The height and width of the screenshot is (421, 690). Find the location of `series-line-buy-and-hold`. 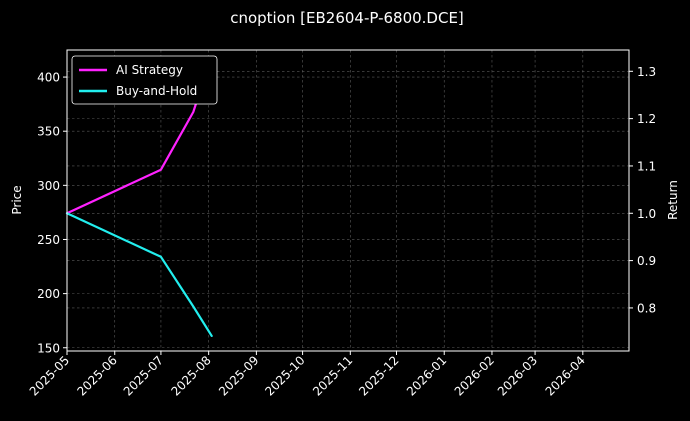

series-line-buy-and-hold is located at coordinates (139, 274).